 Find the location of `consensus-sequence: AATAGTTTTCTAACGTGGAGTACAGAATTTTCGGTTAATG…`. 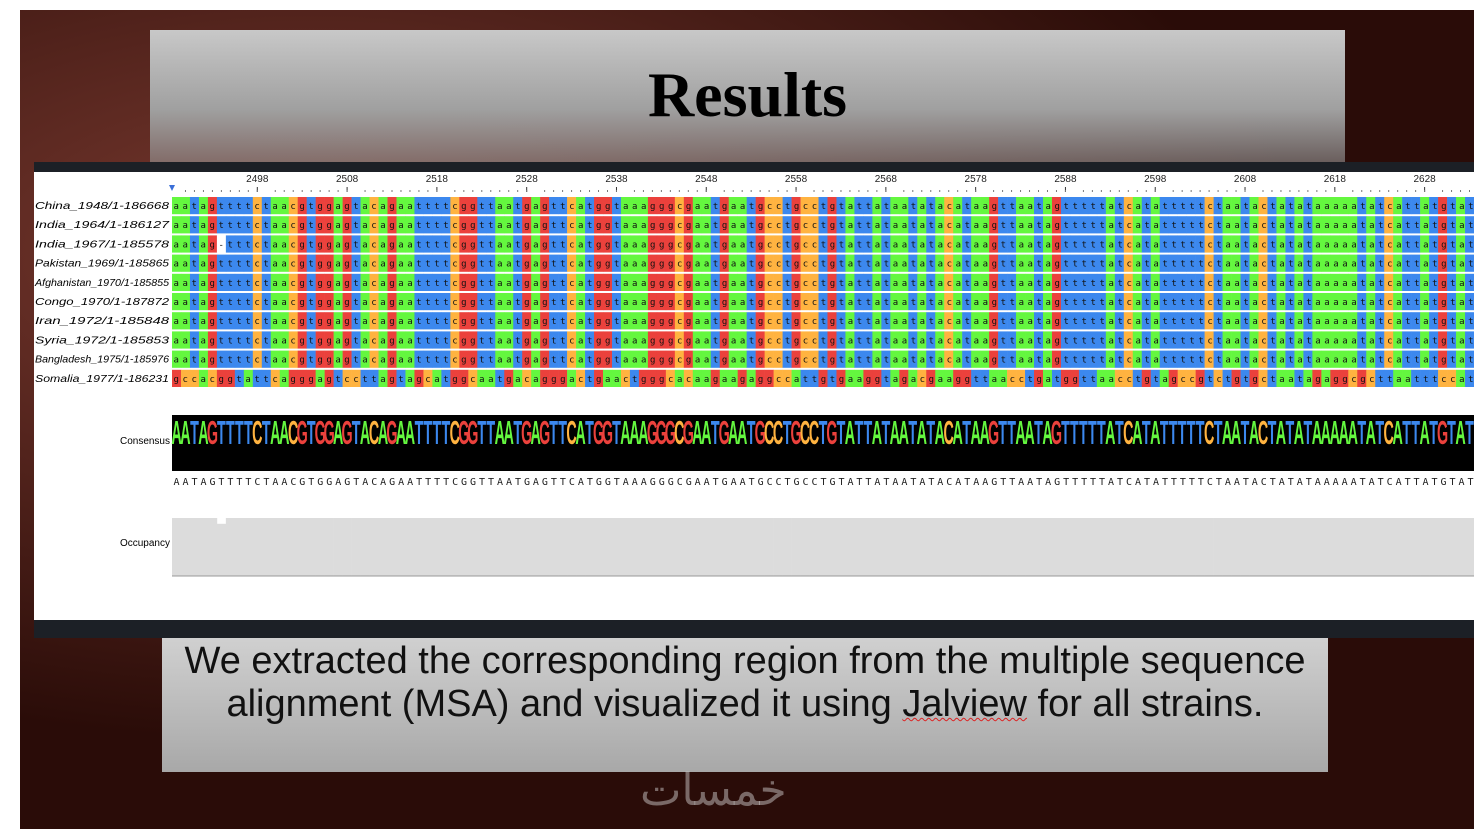

consensus-sequence: AATAGTTTTCTAACGTGGAGTACAGAATTTTCGGTTAATG… is located at coordinates (824, 482).